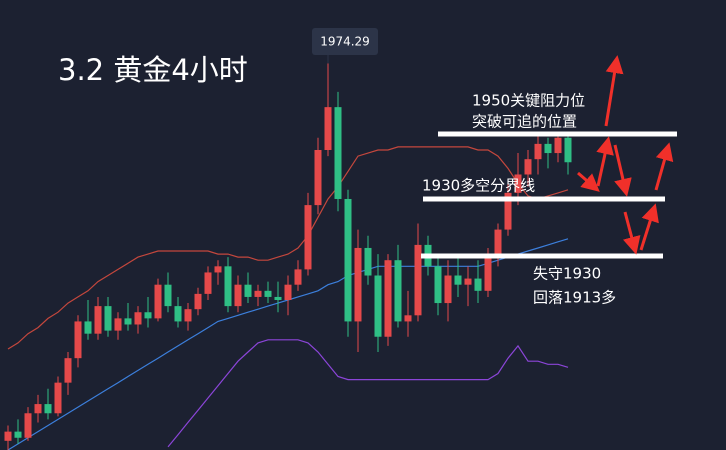  What do you see at coordinates (567, 274) in the screenshot?
I see `annotation: 失守1930` at bounding box center [567, 274].